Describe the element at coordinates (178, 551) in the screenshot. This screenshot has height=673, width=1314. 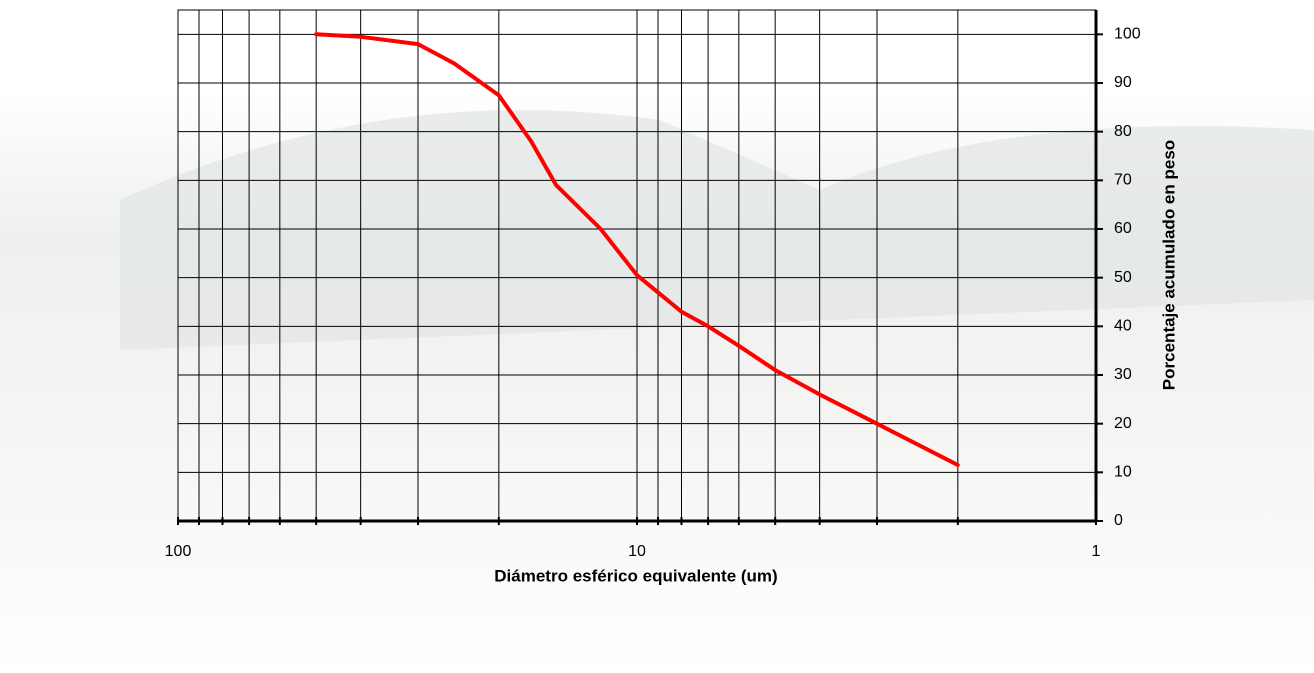
I see `x-tick-label: 100` at that location.